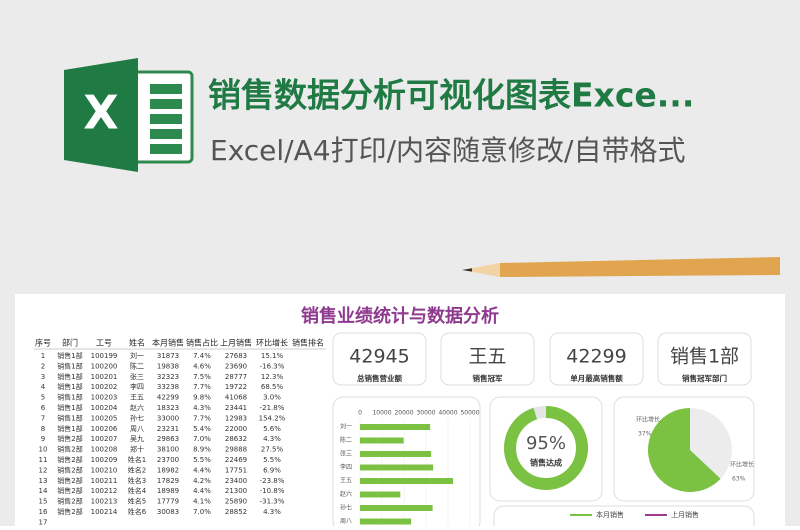 This screenshot has width=800, height=530. What do you see at coordinates (685, 514) in the screenshot?
I see `legend-label: 上月销售` at bounding box center [685, 514].